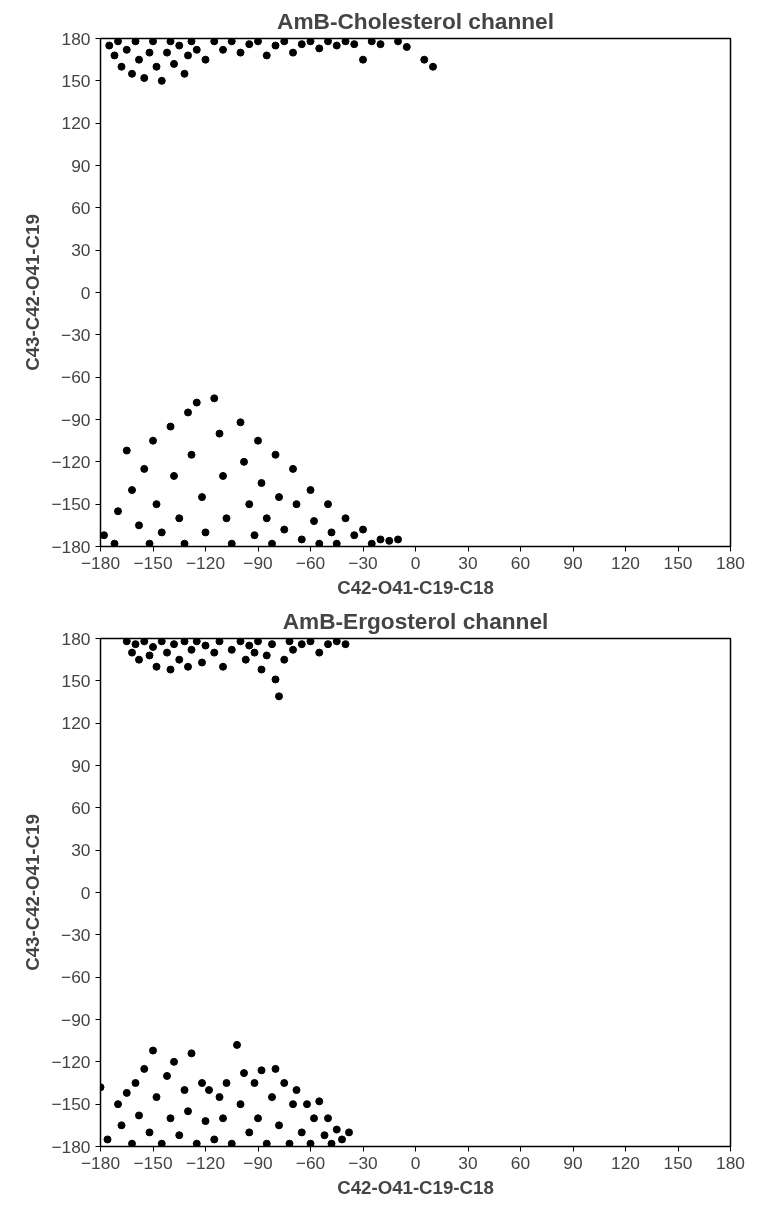 The width and height of the screenshot is (770, 1215). Describe the element at coordinates (415, 20) in the screenshot. I see `chart-title: AmB-Cholesterol channel` at that location.